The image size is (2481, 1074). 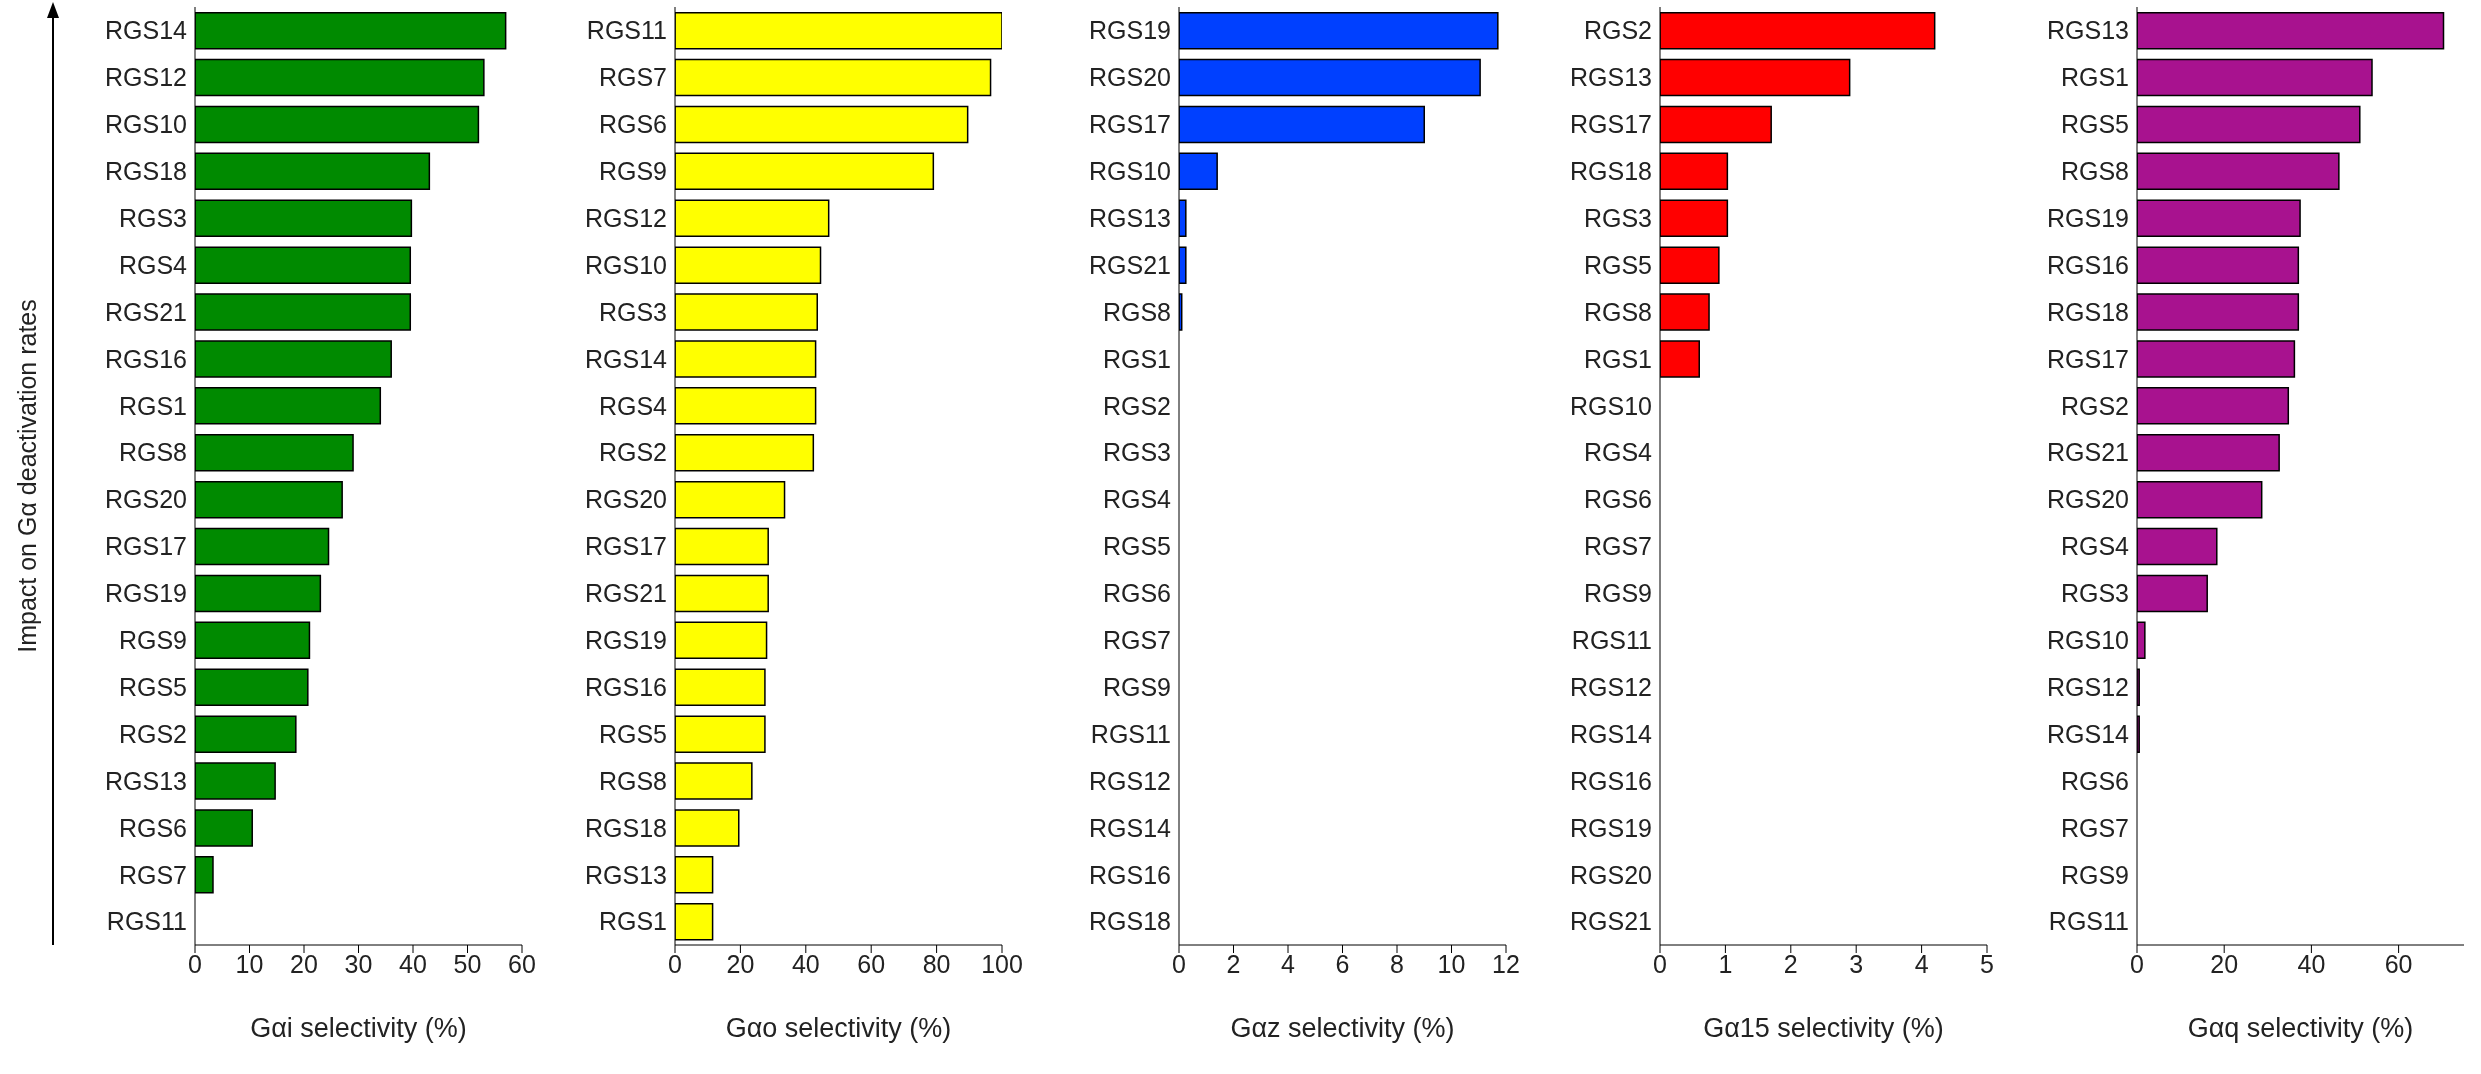 I want to click on x-axis-title: Gα15 selectivity (%), so click(x=1823, y=1028).